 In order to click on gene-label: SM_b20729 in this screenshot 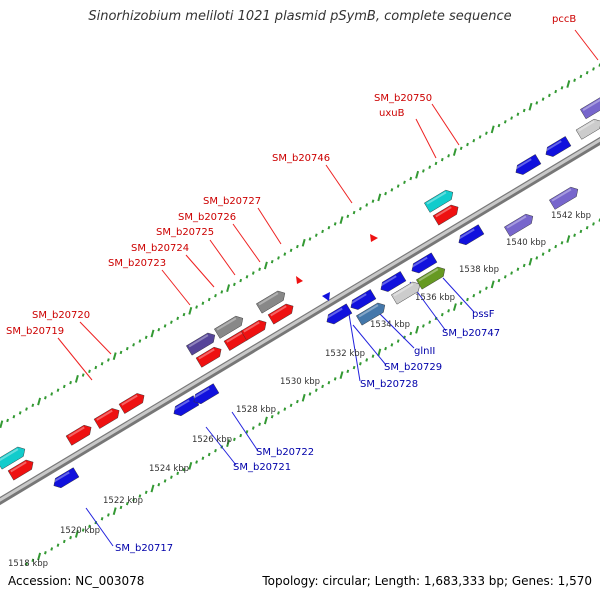, I will do `click(413, 367)`.